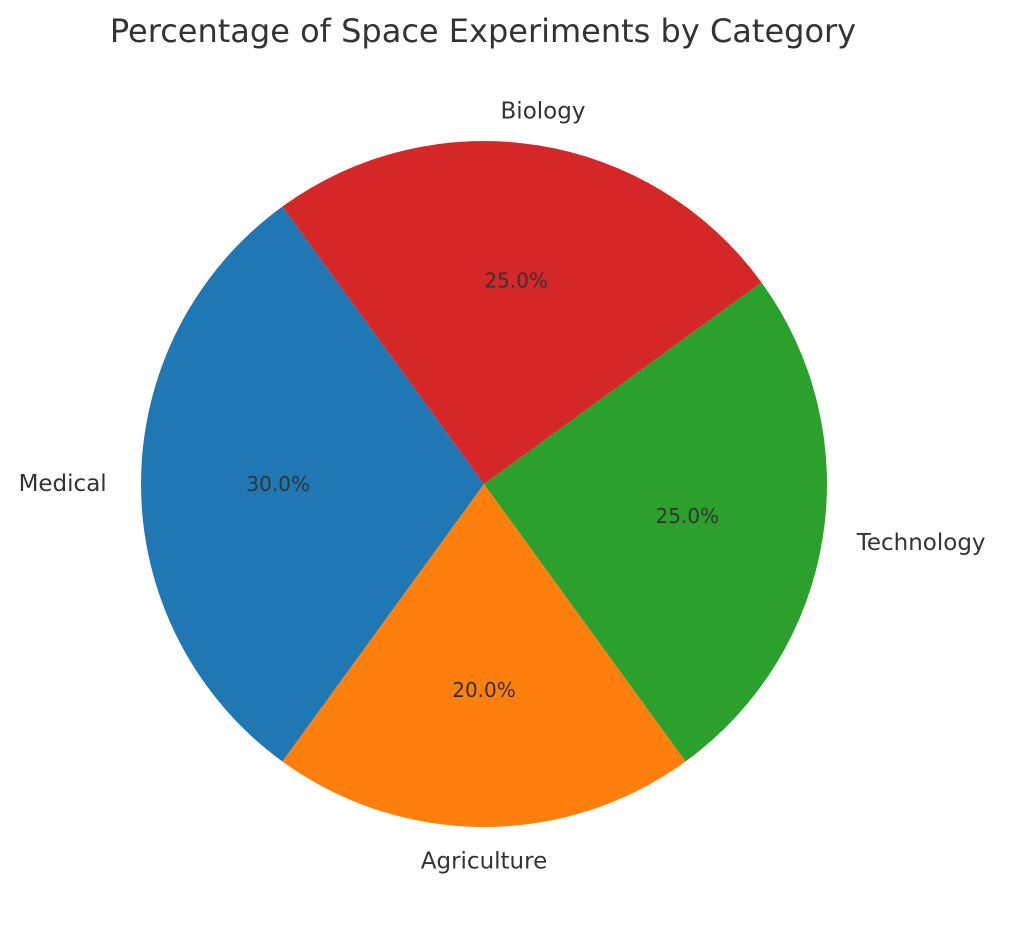 This screenshot has width=1024, height=929. What do you see at coordinates (516, 281) in the screenshot?
I see `pct-label-biology: 25.0%` at bounding box center [516, 281].